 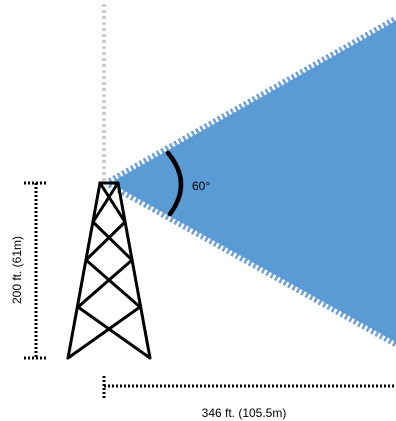 I want to click on distance-dimension, so click(x=249, y=387).